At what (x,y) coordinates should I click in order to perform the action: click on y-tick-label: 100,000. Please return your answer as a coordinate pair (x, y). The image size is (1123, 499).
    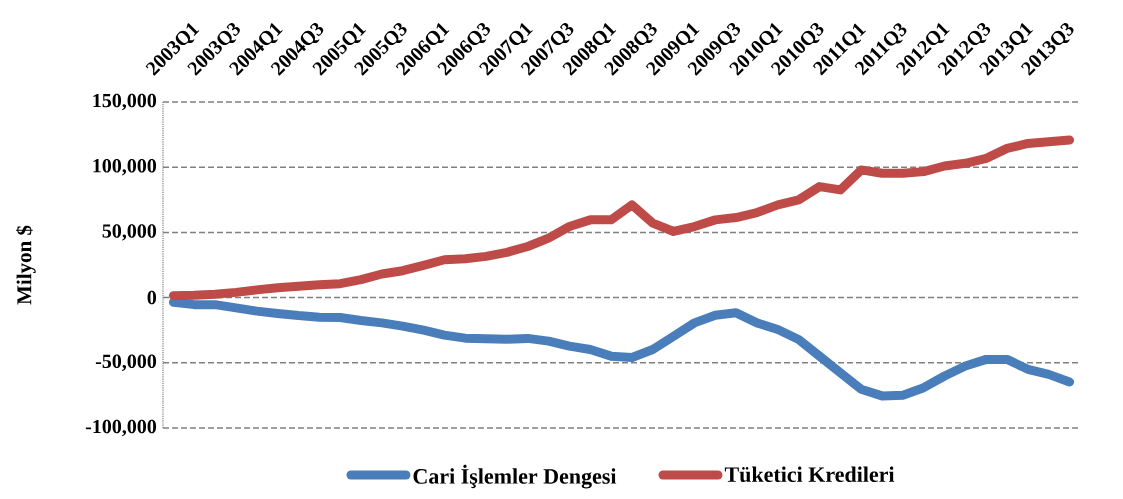
    Looking at the image, I should click on (125, 167).